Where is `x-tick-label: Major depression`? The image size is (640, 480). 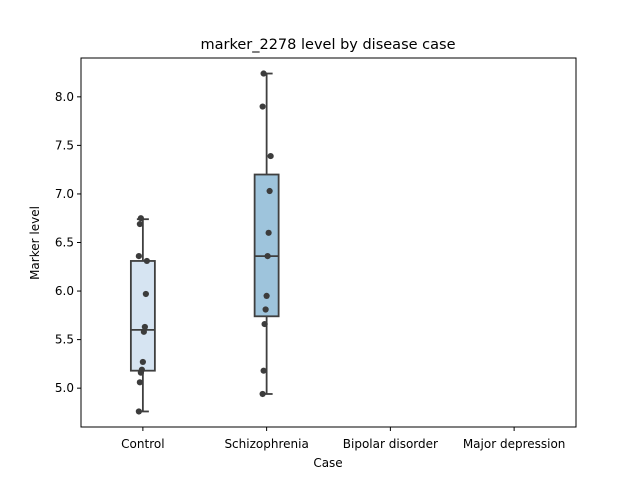
x-tick-label: Major depression is located at coordinates (514, 444).